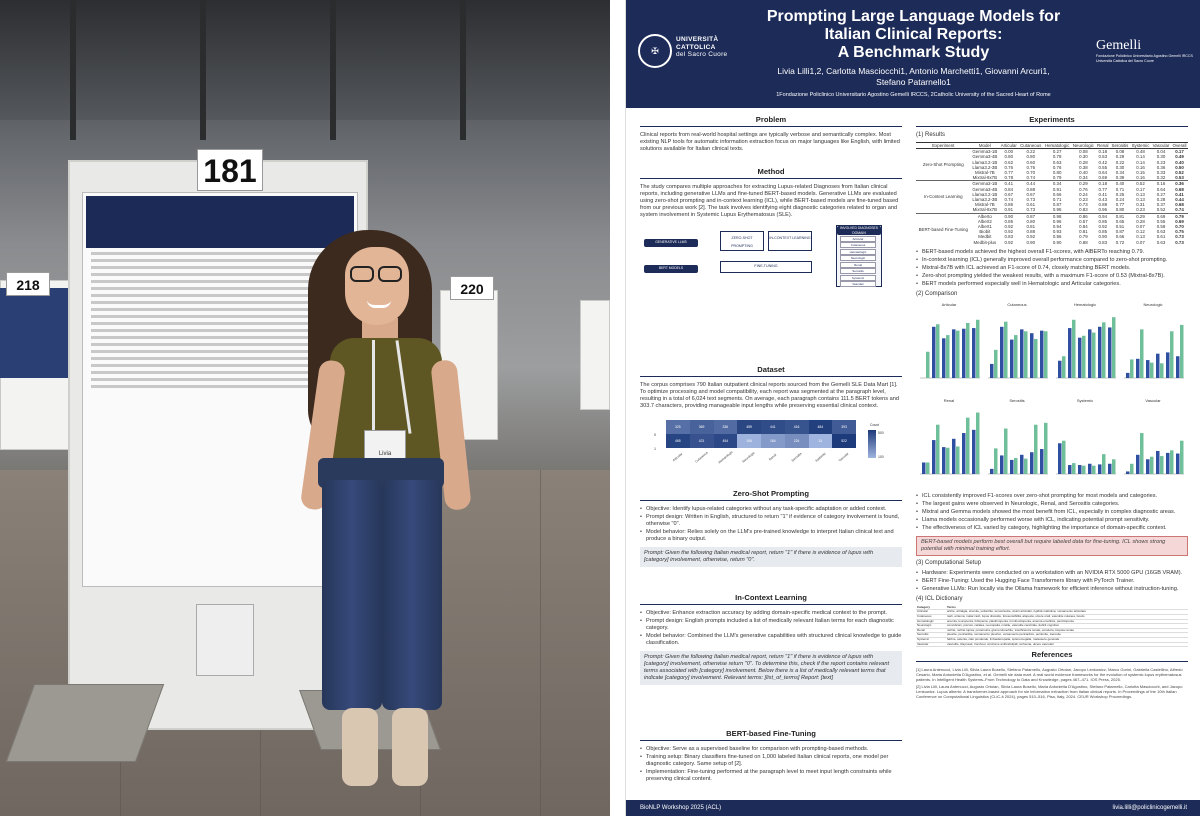 The height and width of the screenshot is (816, 1200). I want to click on table-cell: 0.94, so click(1057, 227).